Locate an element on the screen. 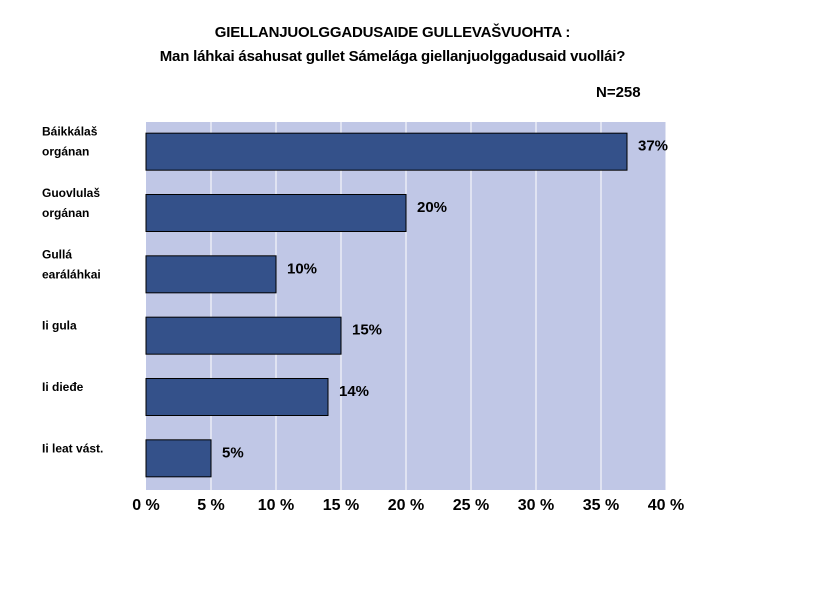 The width and height of the screenshot is (815, 613). category-label-4-0: Ii dieđe is located at coordinates (63, 387).